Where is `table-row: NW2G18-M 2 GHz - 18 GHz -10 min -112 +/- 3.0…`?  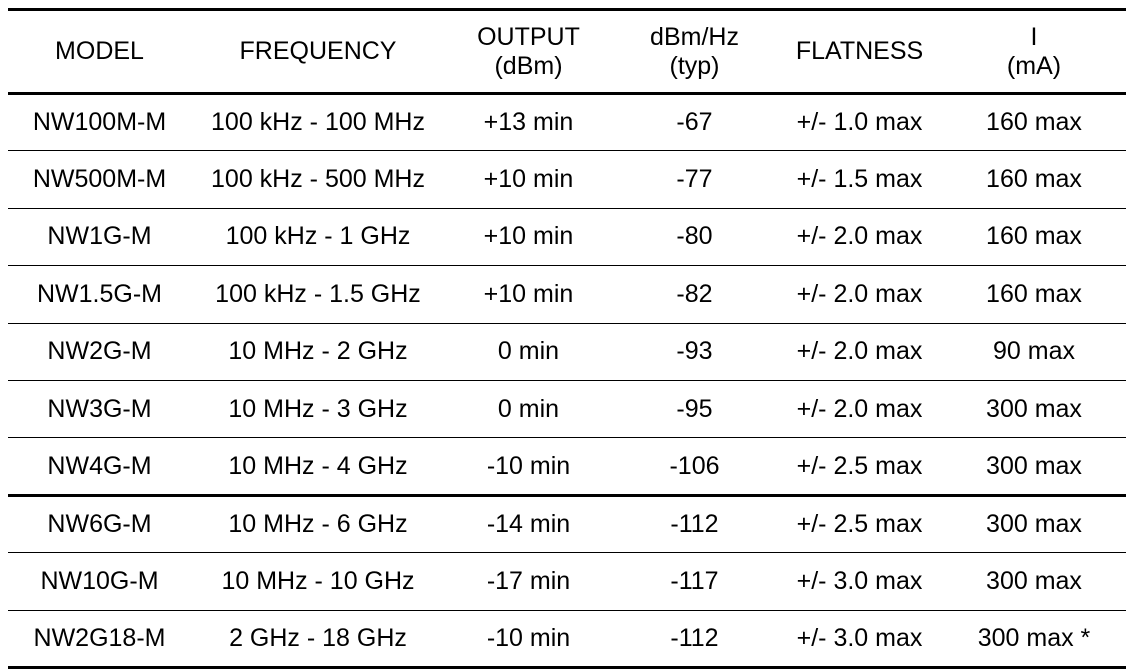
table-row: NW2G18-M 2 GHz - 18 GHz -10 min -112 +/- 3.0… is located at coordinates (567, 639).